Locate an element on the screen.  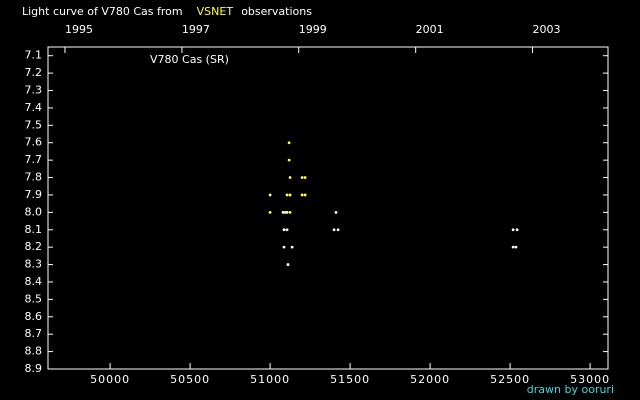
annotation: V780 Cas (SR) is located at coordinates (189, 59).